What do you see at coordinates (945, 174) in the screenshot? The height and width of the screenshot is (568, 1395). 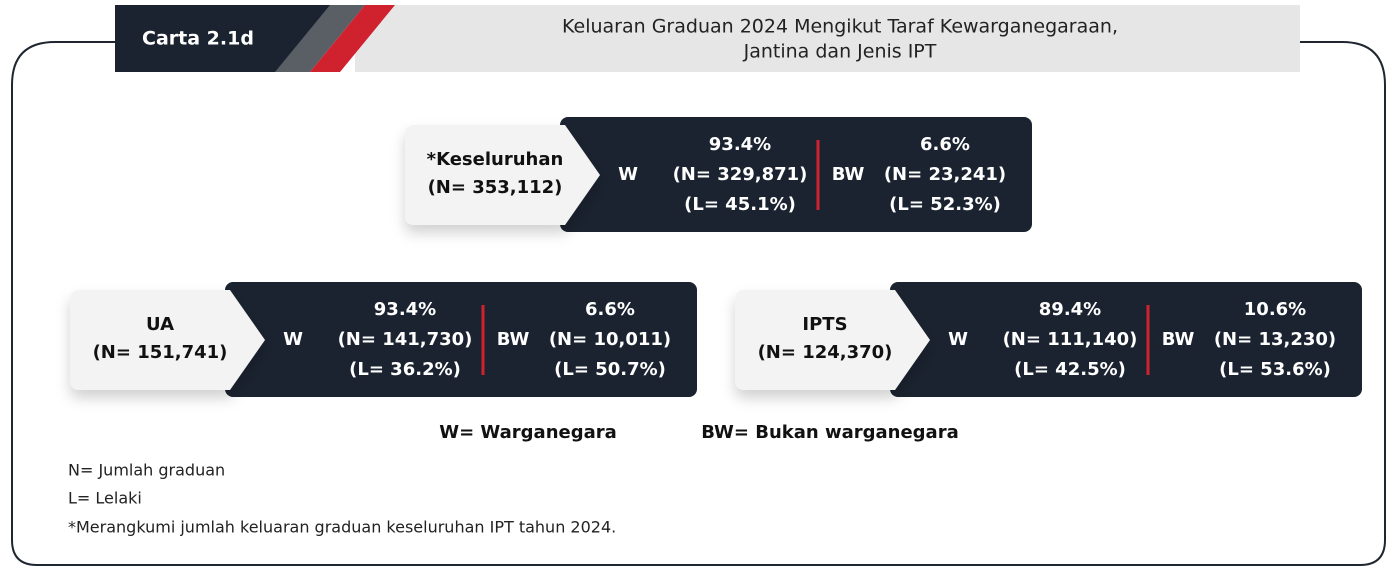 I see `stat: (N= 23,241)` at bounding box center [945, 174].